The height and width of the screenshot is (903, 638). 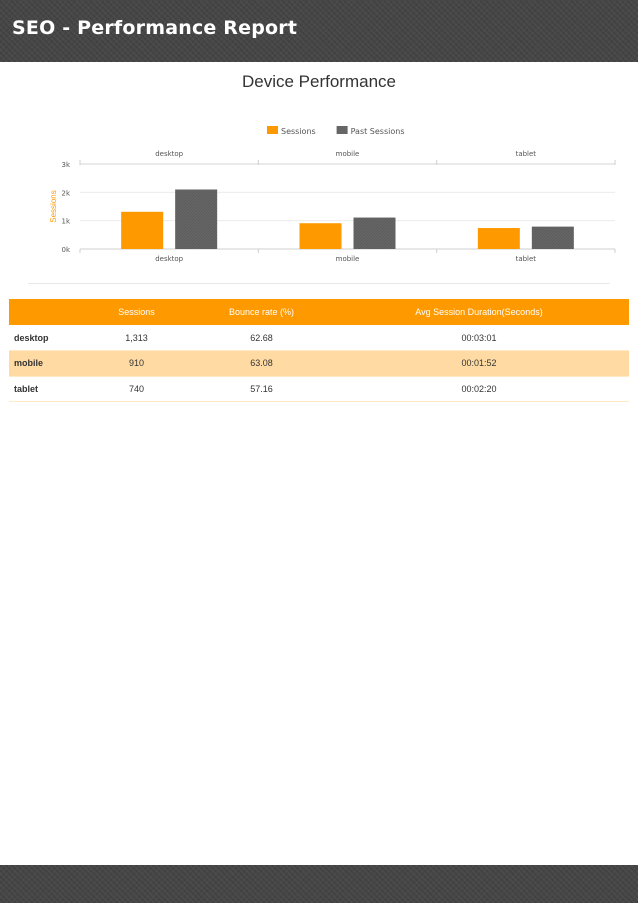 I want to click on row-device: mobile, so click(x=44, y=363).